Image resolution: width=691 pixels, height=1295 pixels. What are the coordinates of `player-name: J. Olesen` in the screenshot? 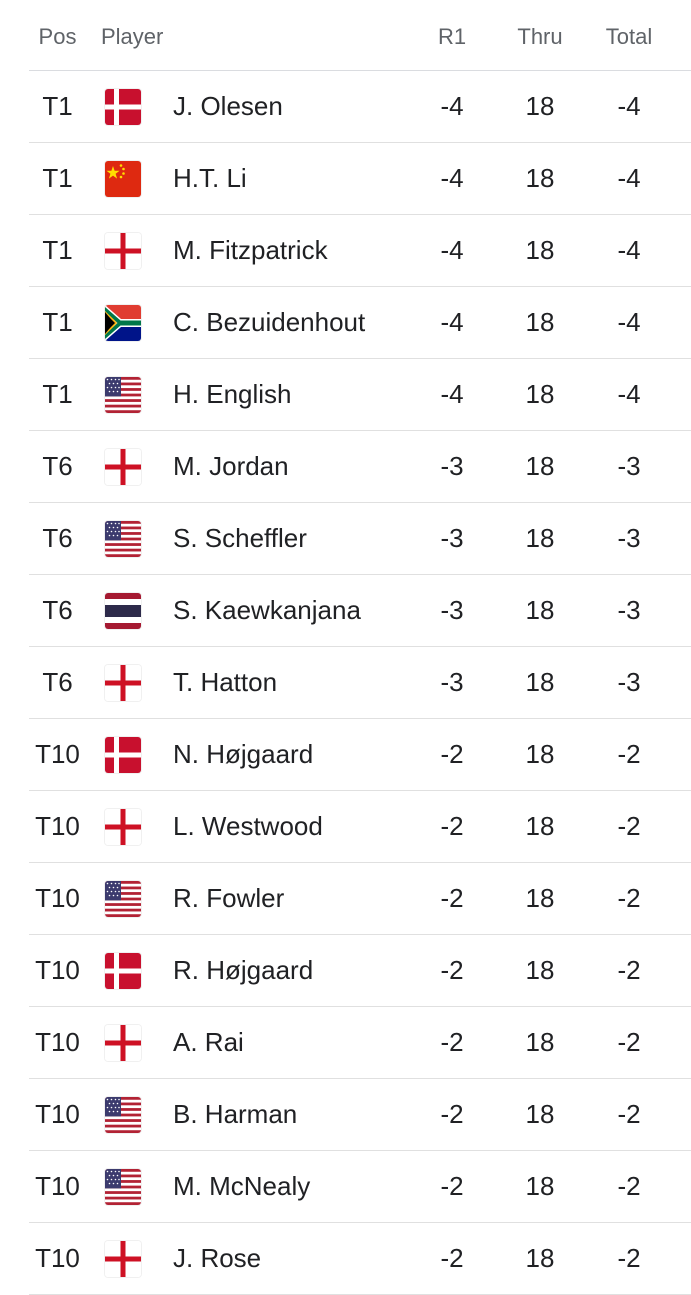 It's located at (228, 106).